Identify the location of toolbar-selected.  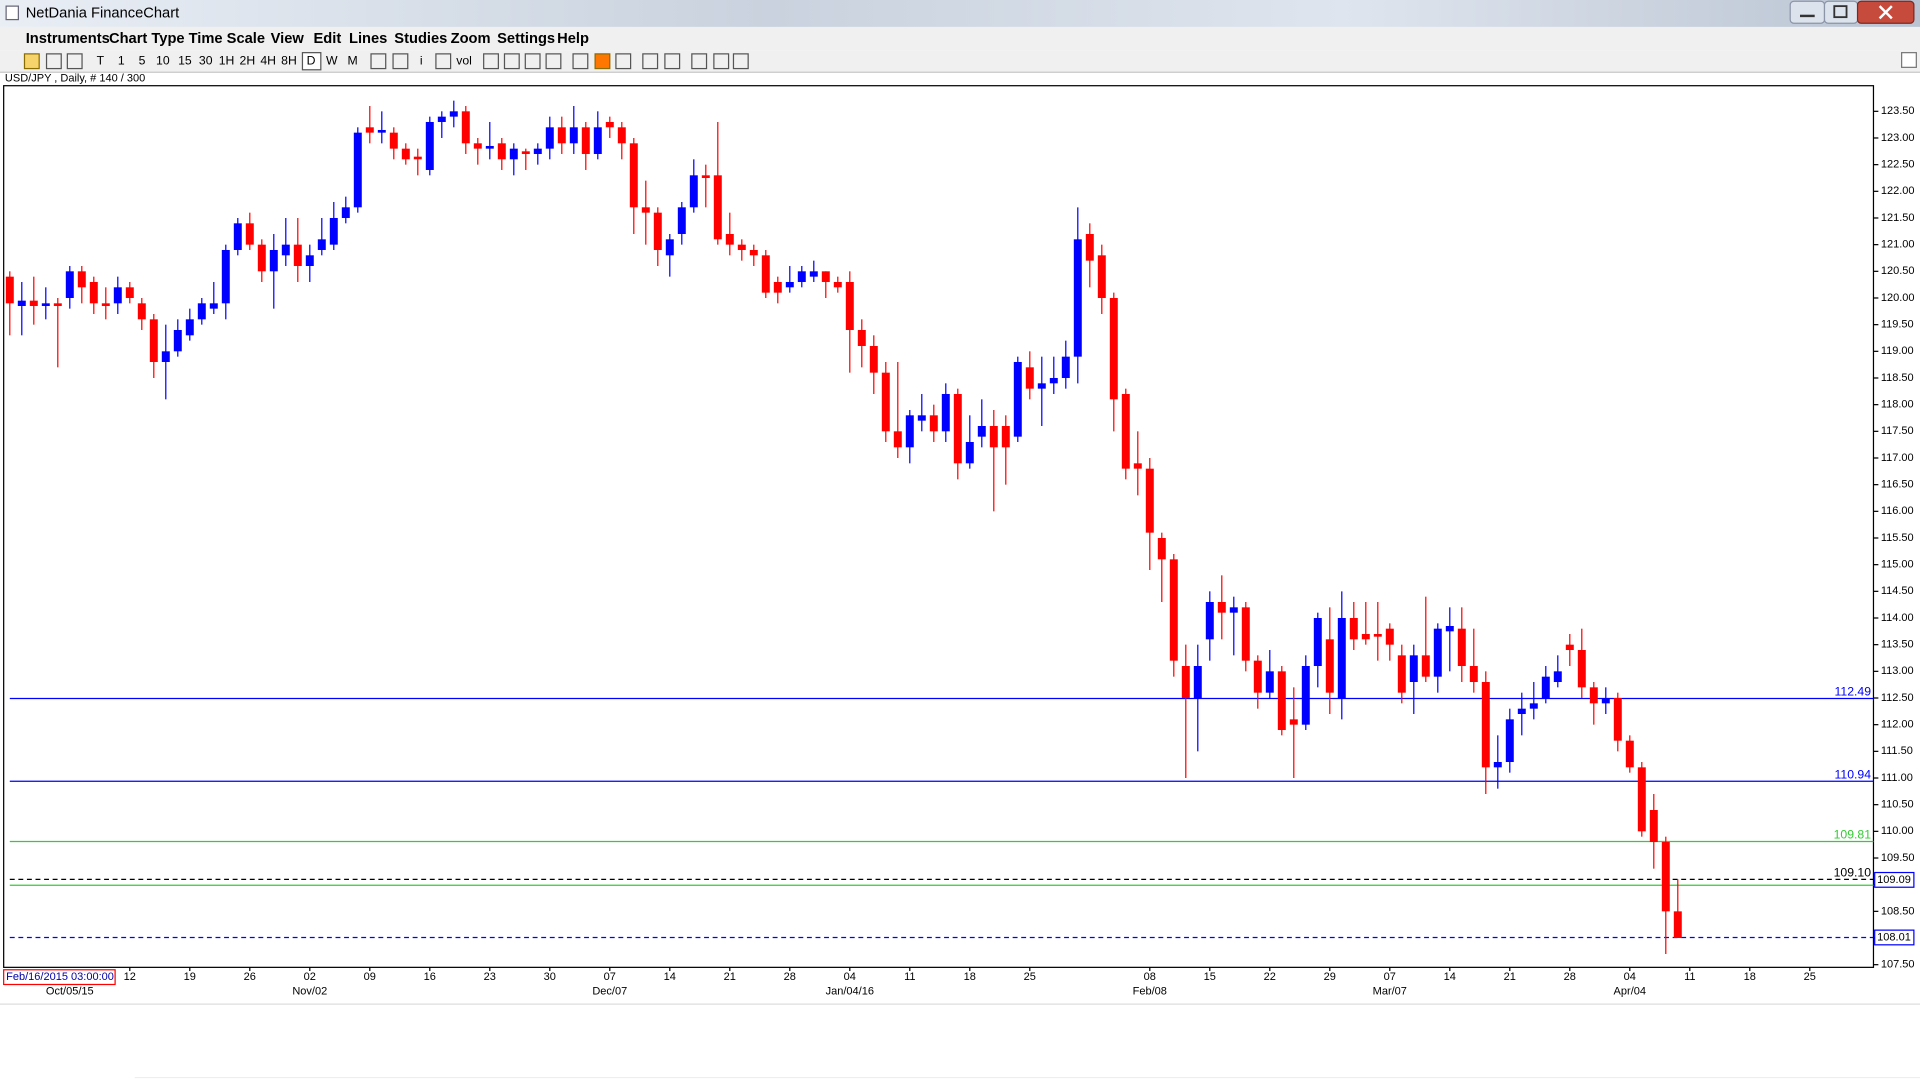
(311, 61).